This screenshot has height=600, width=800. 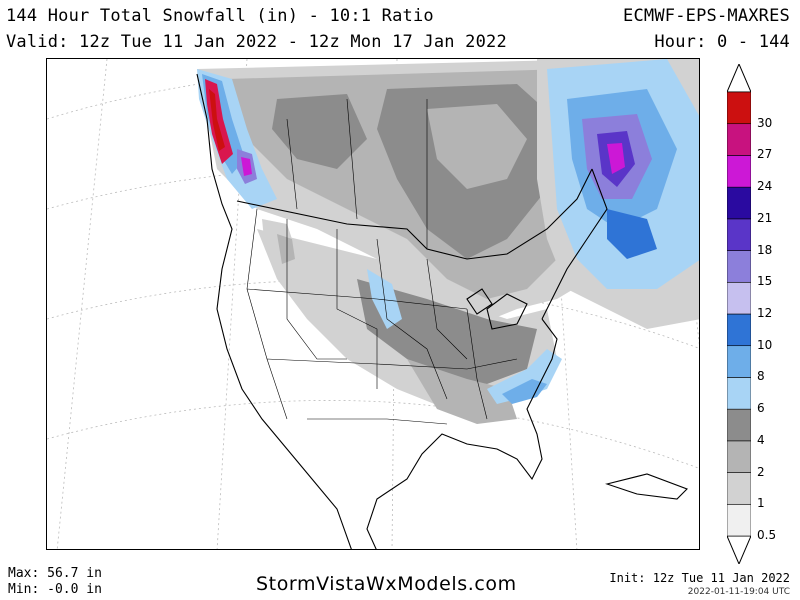 What do you see at coordinates (55, 573) in the screenshot?
I see `max-value: Max: 56.7 in` at bounding box center [55, 573].